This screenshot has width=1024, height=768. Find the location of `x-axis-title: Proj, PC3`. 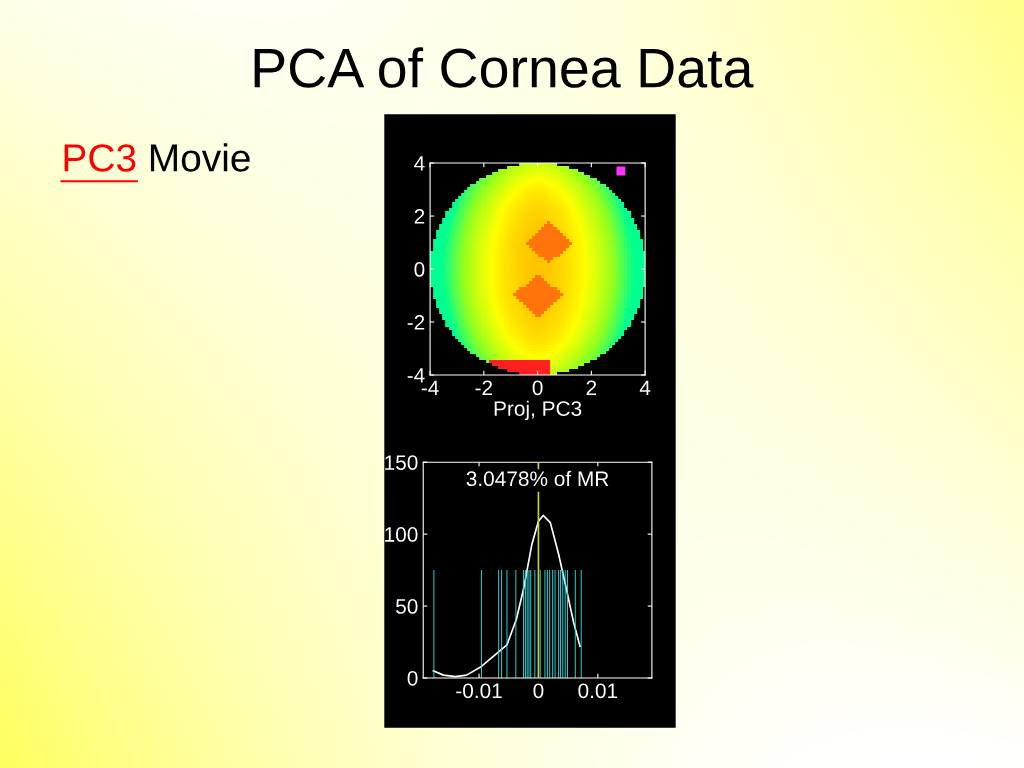

x-axis-title: Proj, PC3 is located at coordinates (538, 410).